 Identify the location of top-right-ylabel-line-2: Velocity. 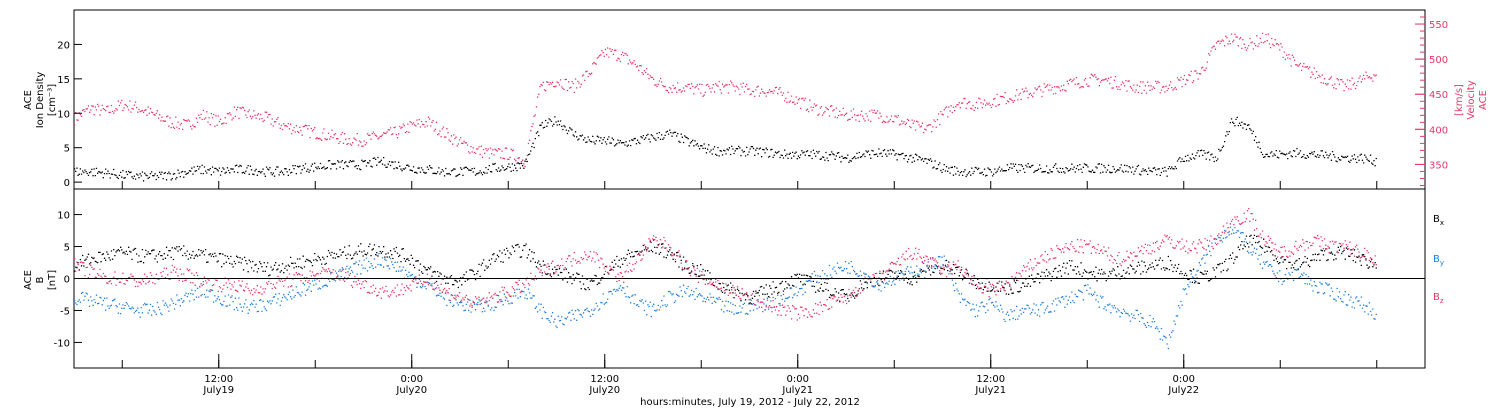
(1471, 99).